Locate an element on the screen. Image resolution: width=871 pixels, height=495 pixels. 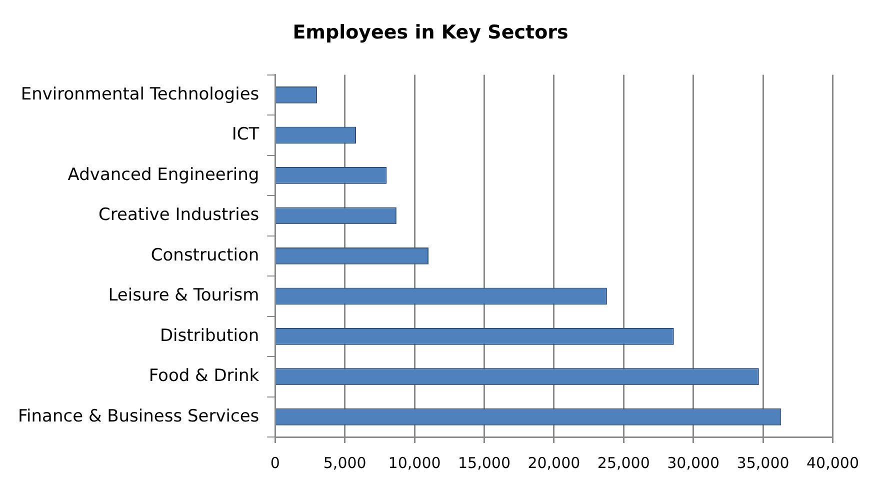
y-tick-label: Environmental Technologies is located at coordinates (140, 94).